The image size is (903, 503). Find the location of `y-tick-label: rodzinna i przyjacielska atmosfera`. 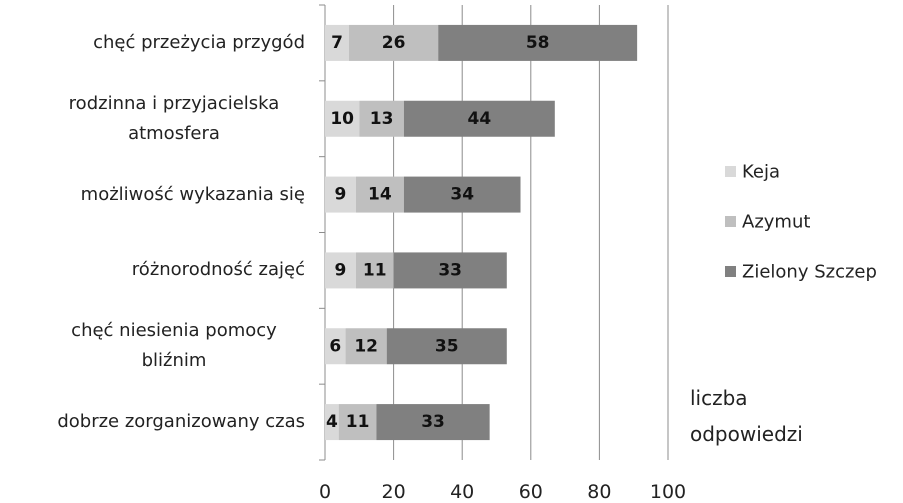

y-tick-label: rodzinna i przyjacielska atmosfera is located at coordinates (174, 118).